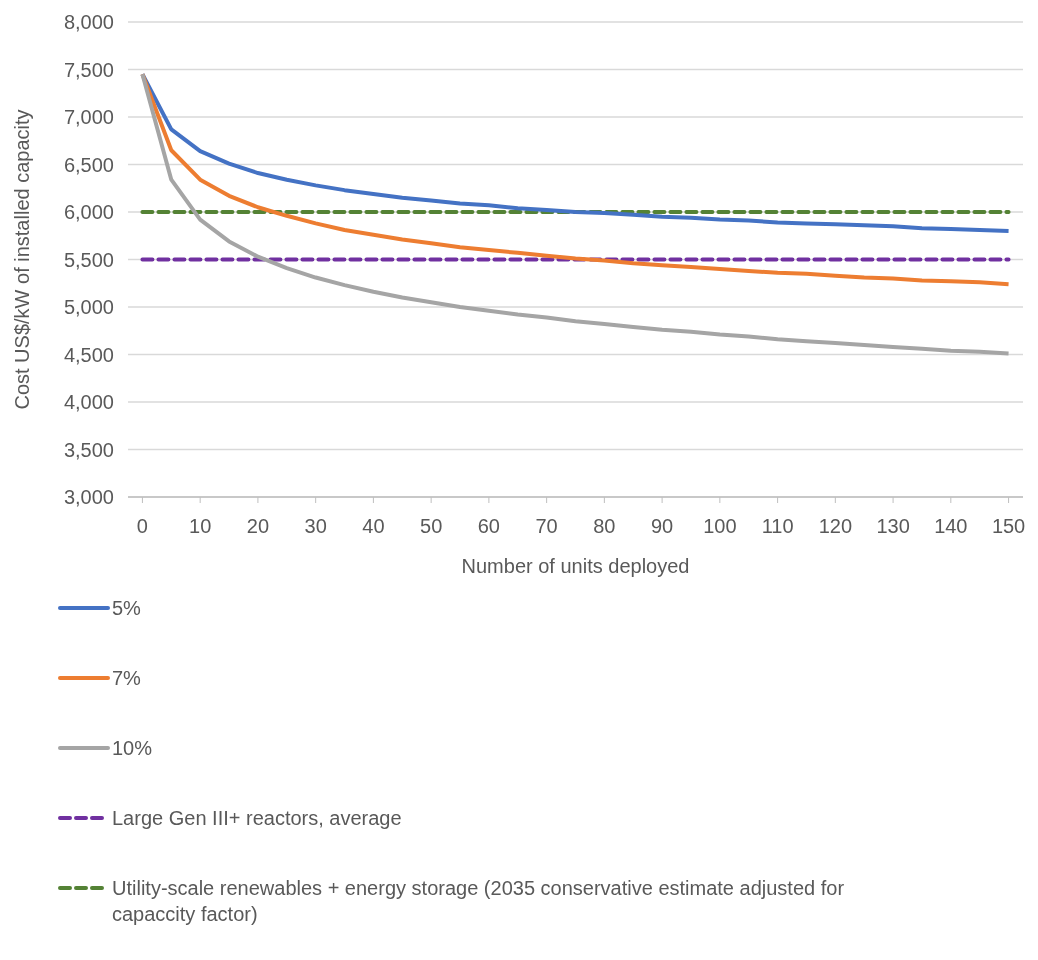 The image size is (1038, 960). What do you see at coordinates (88, 69) in the screenshot?
I see `y-tick-label: 7,500` at bounding box center [88, 69].